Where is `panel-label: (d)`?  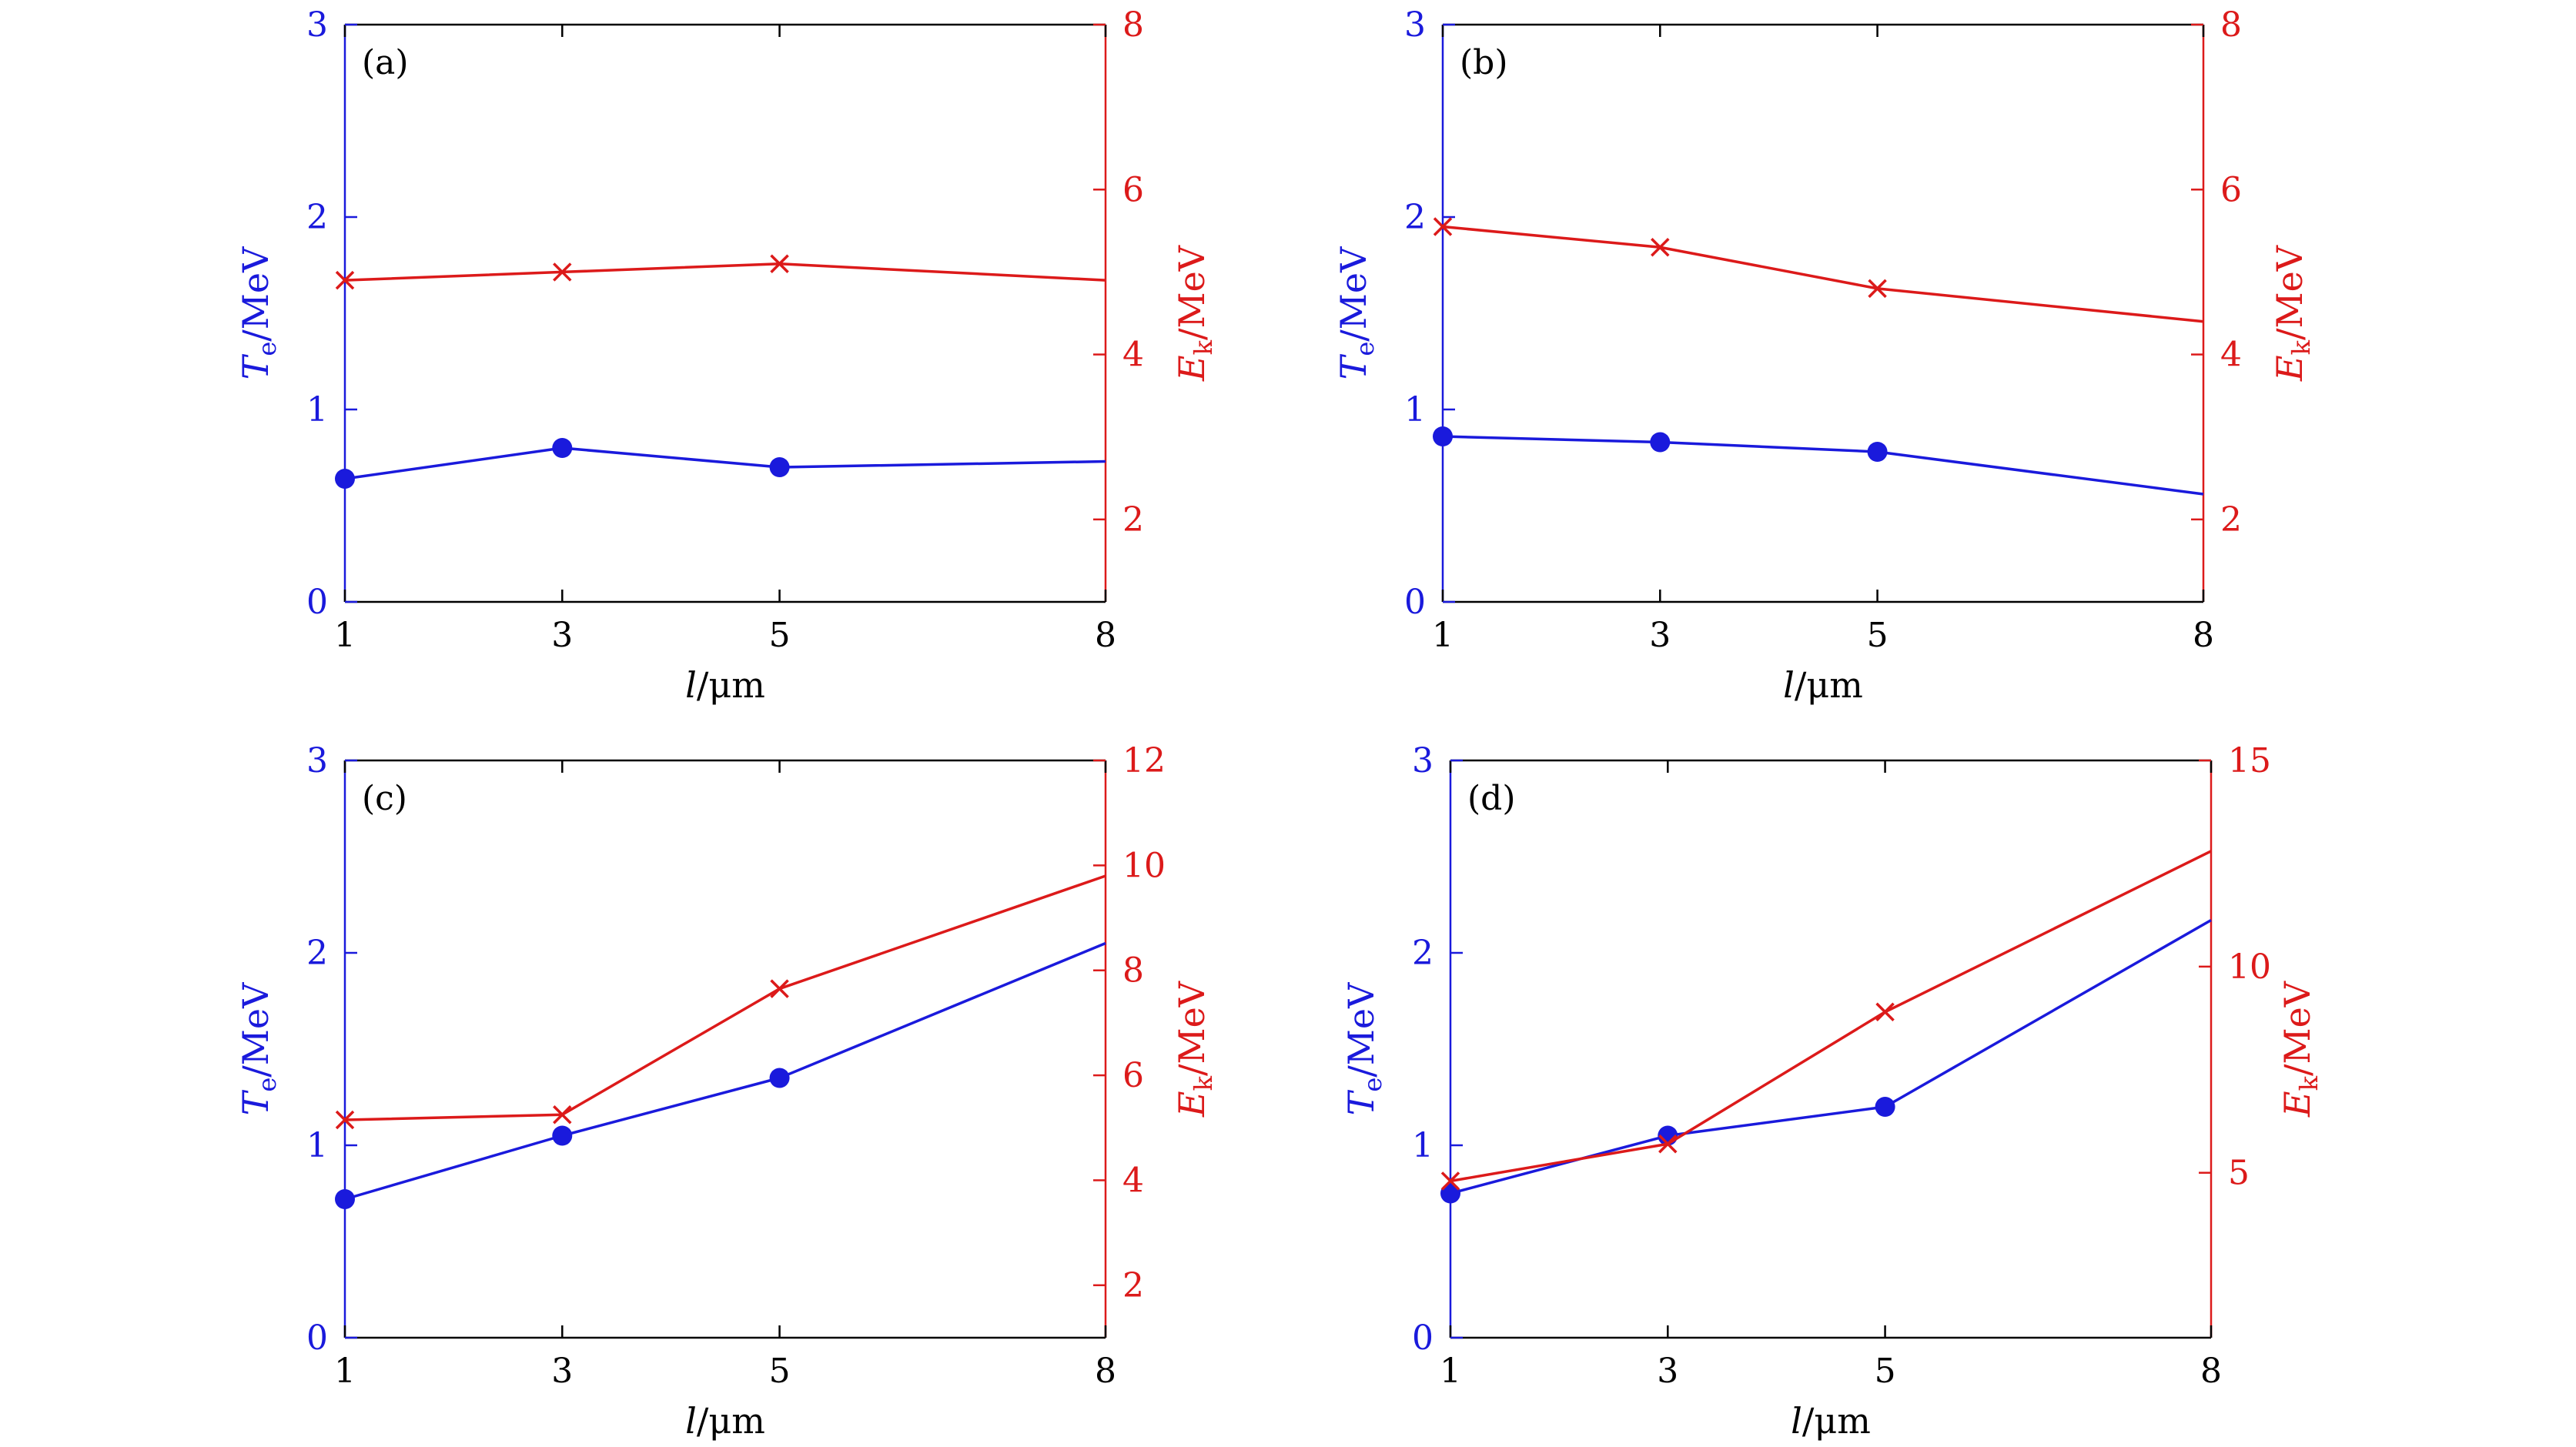
panel-label: (d) is located at coordinates (1492, 798).